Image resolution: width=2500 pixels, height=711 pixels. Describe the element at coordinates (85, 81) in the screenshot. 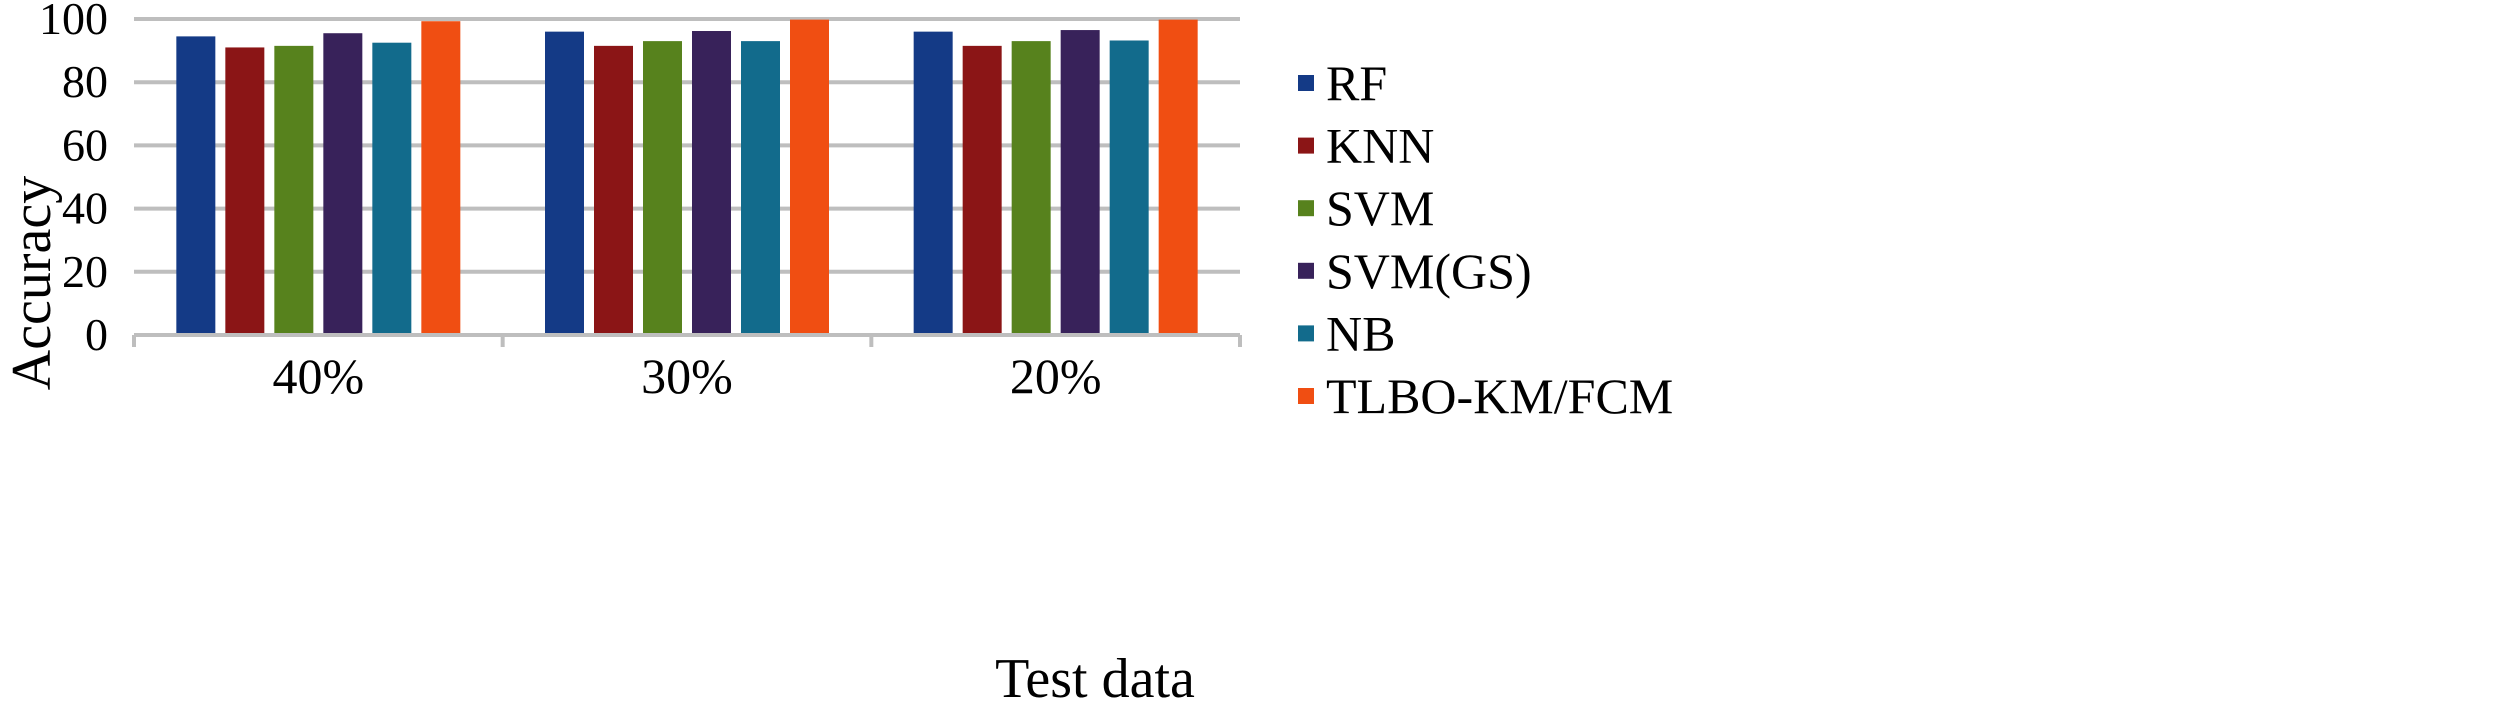

I see `y-tick-label: 80` at that location.